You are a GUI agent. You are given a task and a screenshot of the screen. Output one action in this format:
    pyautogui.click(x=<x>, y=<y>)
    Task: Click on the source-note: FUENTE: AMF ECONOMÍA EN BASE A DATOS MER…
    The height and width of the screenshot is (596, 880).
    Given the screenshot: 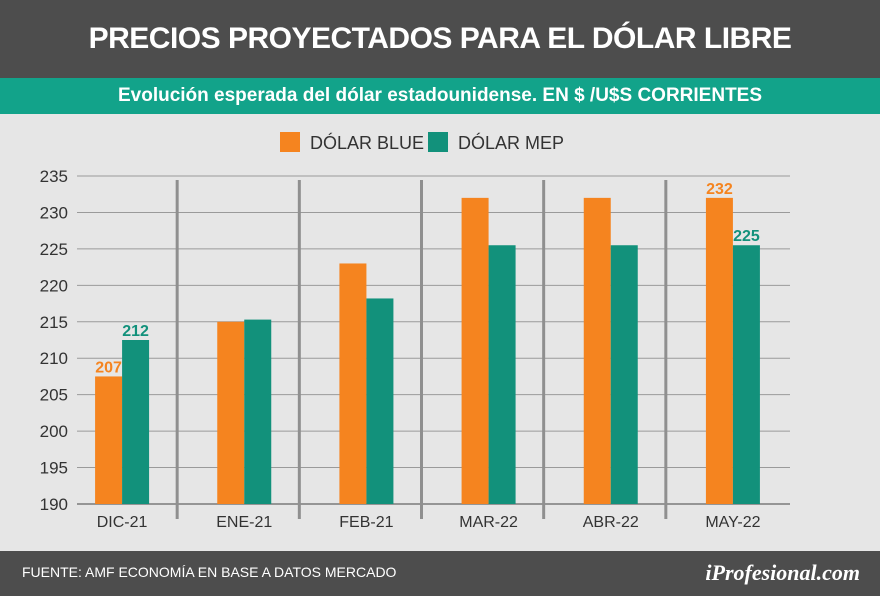 What is the action you would take?
    pyautogui.click(x=209, y=572)
    